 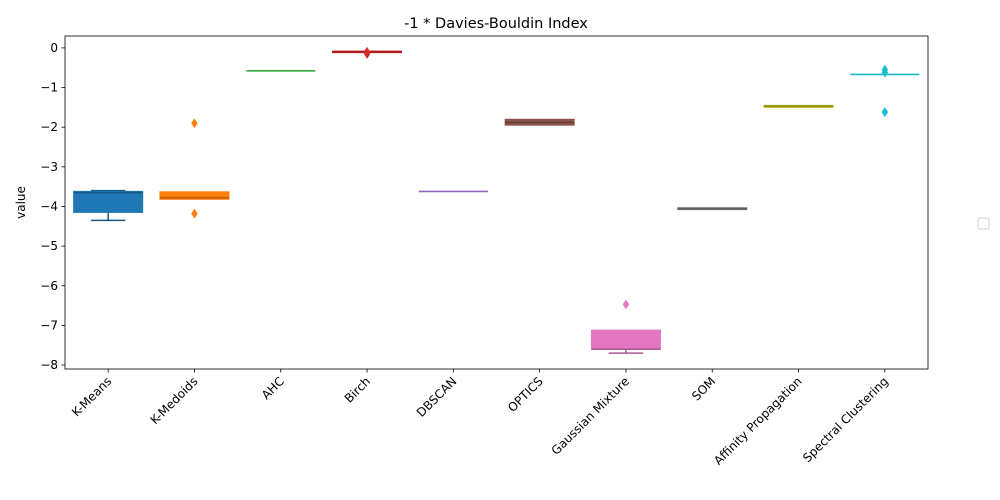 I want to click on y-tick-label: 0, so click(x=54, y=48).